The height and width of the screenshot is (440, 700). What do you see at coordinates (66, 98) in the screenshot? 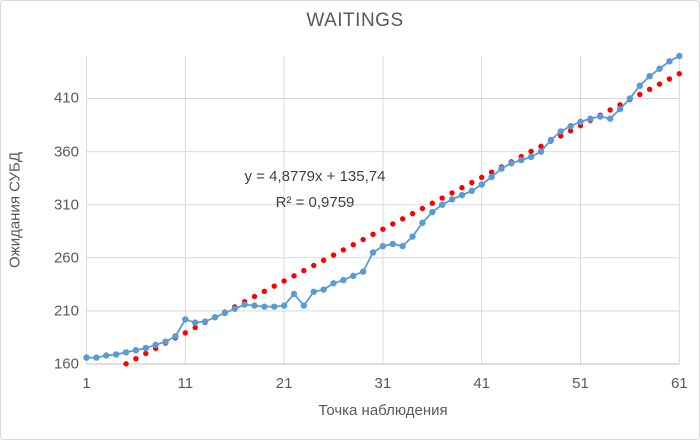
I see `y-tick-label-410: 410` at bounding box center [66, 98].